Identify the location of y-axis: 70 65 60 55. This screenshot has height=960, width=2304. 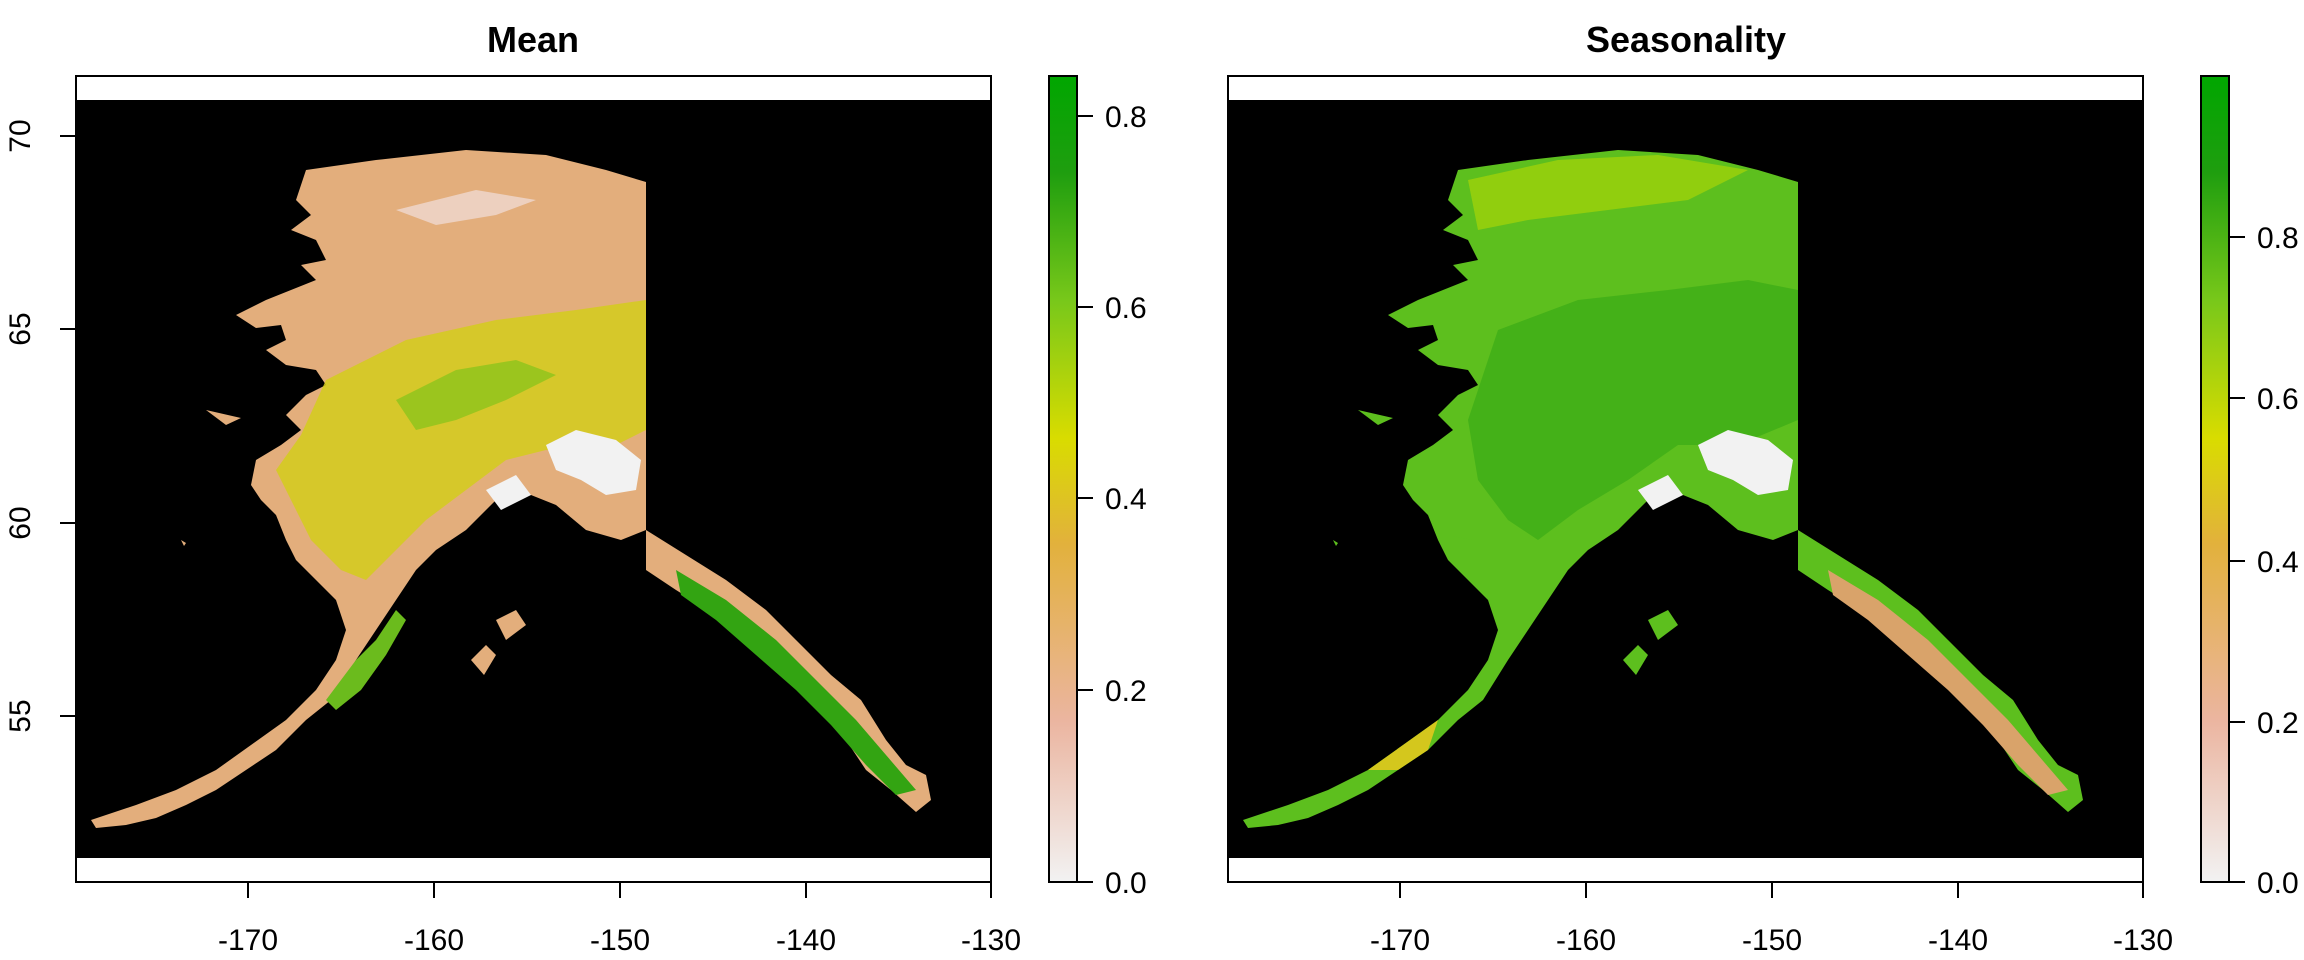
(40, 426).